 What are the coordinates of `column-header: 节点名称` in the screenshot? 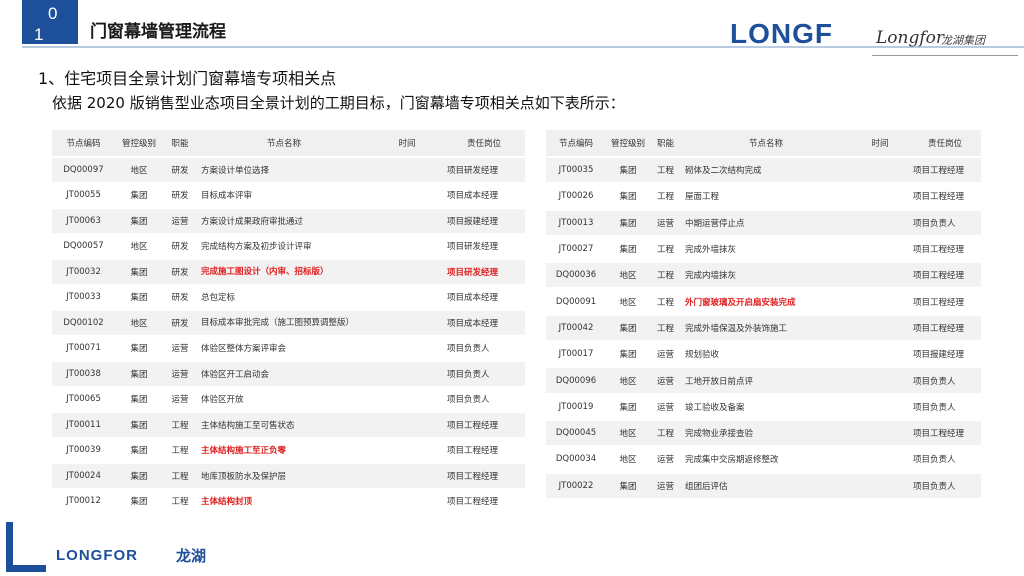 It's located at (284, 143).